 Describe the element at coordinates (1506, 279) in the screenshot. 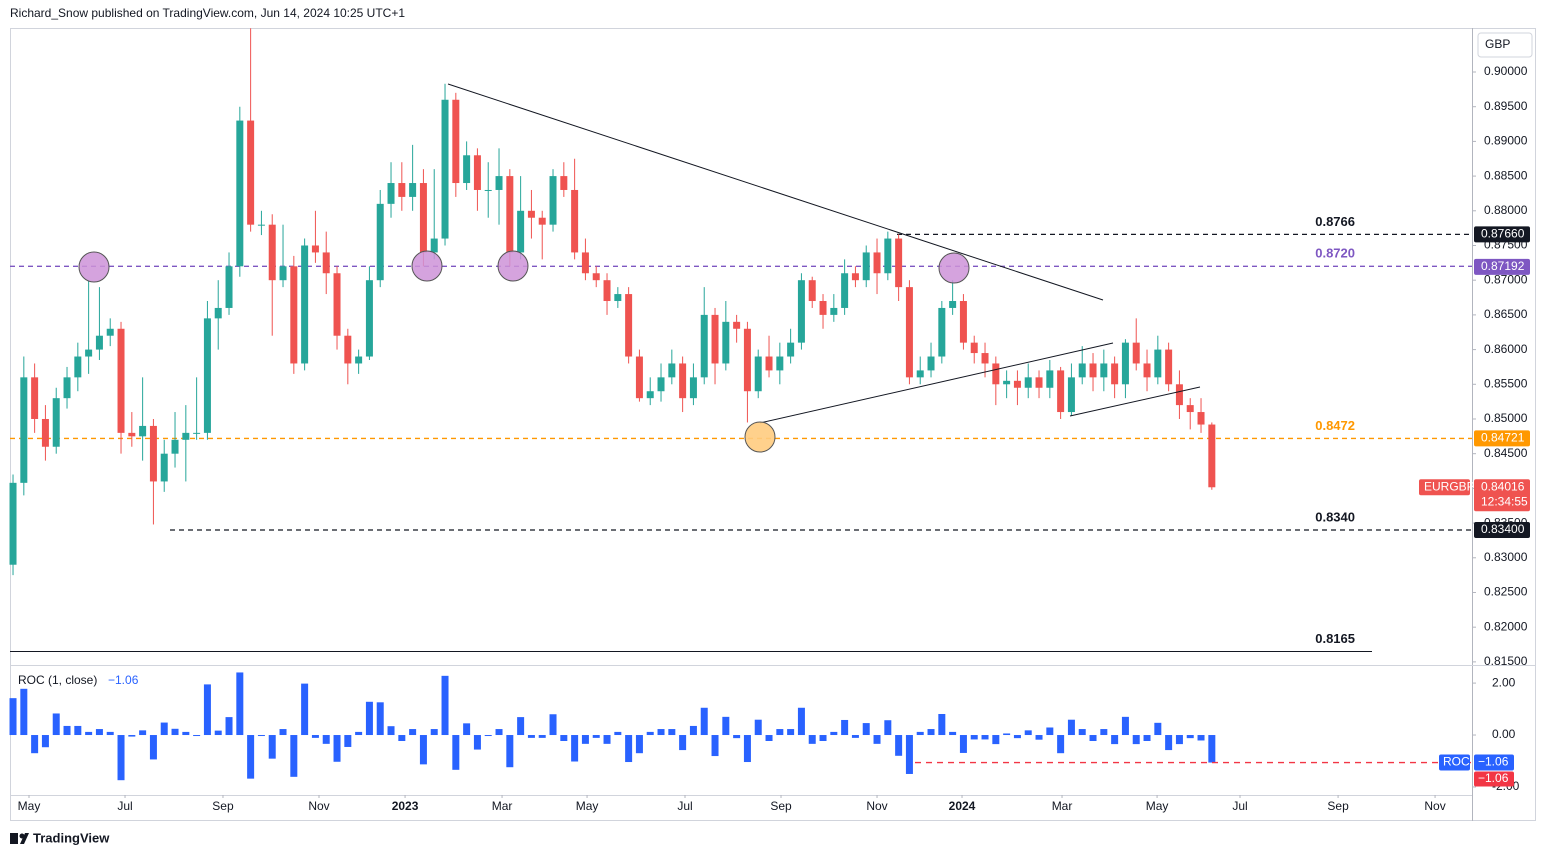

I see `y-tick-label: 0.87000` at that location.